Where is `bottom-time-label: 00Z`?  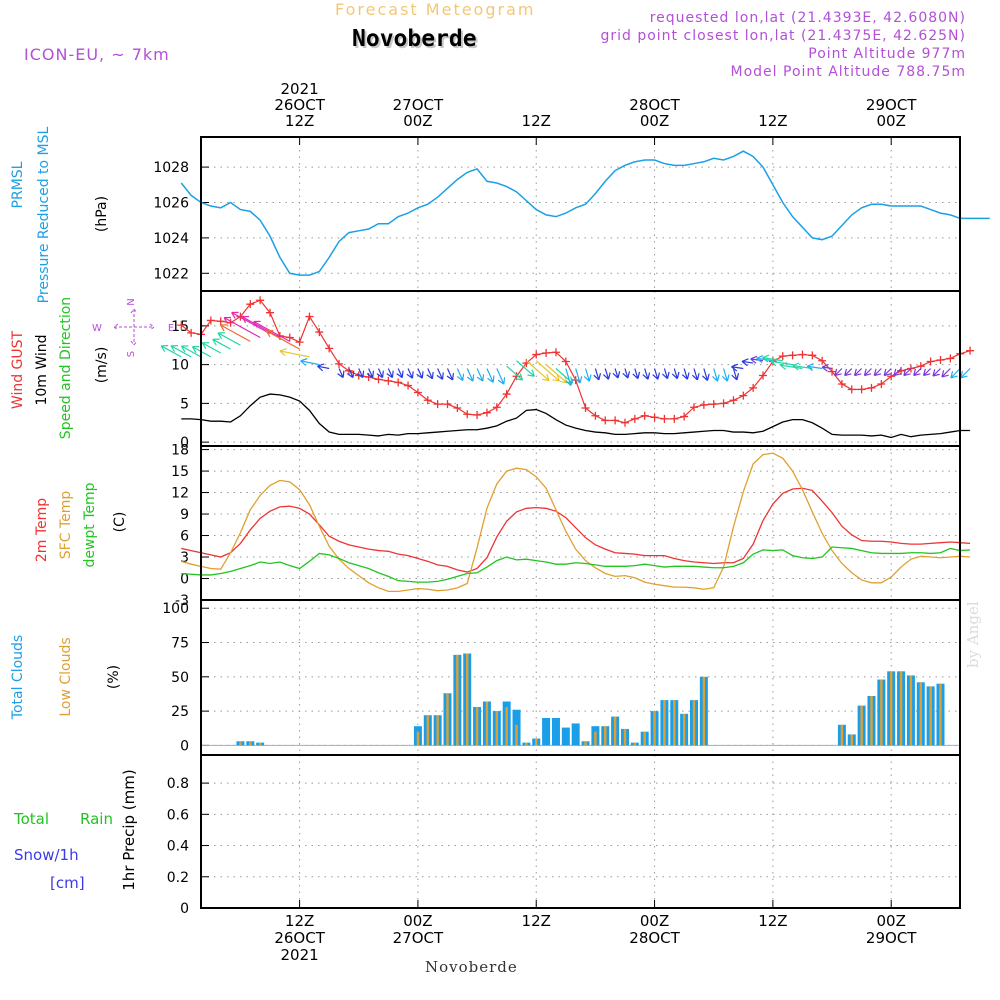
bottom-time-label: 00Z is located at coordinates (891, 921).